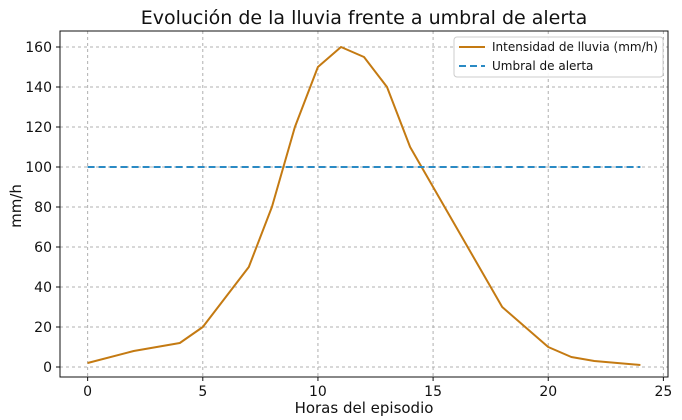 The height and width of the screenshot is (420, 682). What do you see at coordinates (43, 248) in the screenshot?
I see `y-tick-label: 60` at bounding box center [43, 248].